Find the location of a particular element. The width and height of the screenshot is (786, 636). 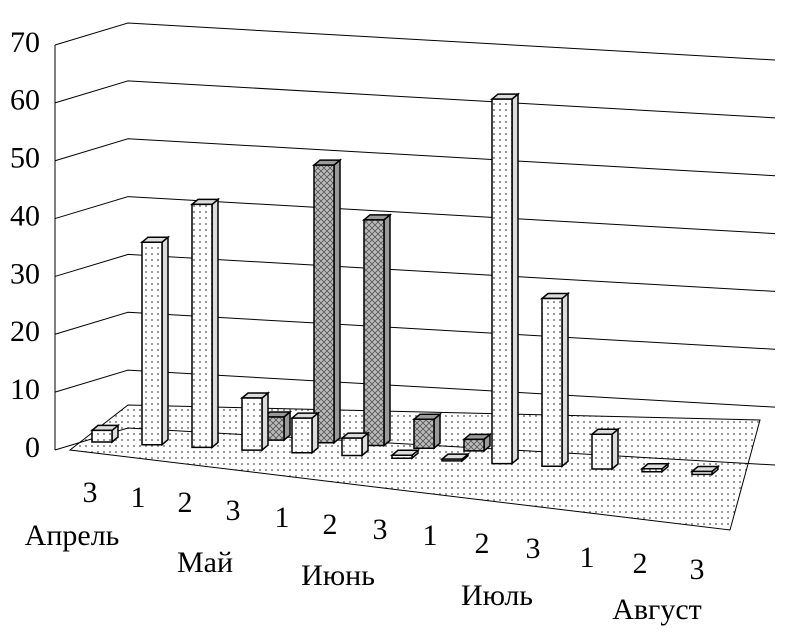

group-label: Май is located at coordinates (205, 562).